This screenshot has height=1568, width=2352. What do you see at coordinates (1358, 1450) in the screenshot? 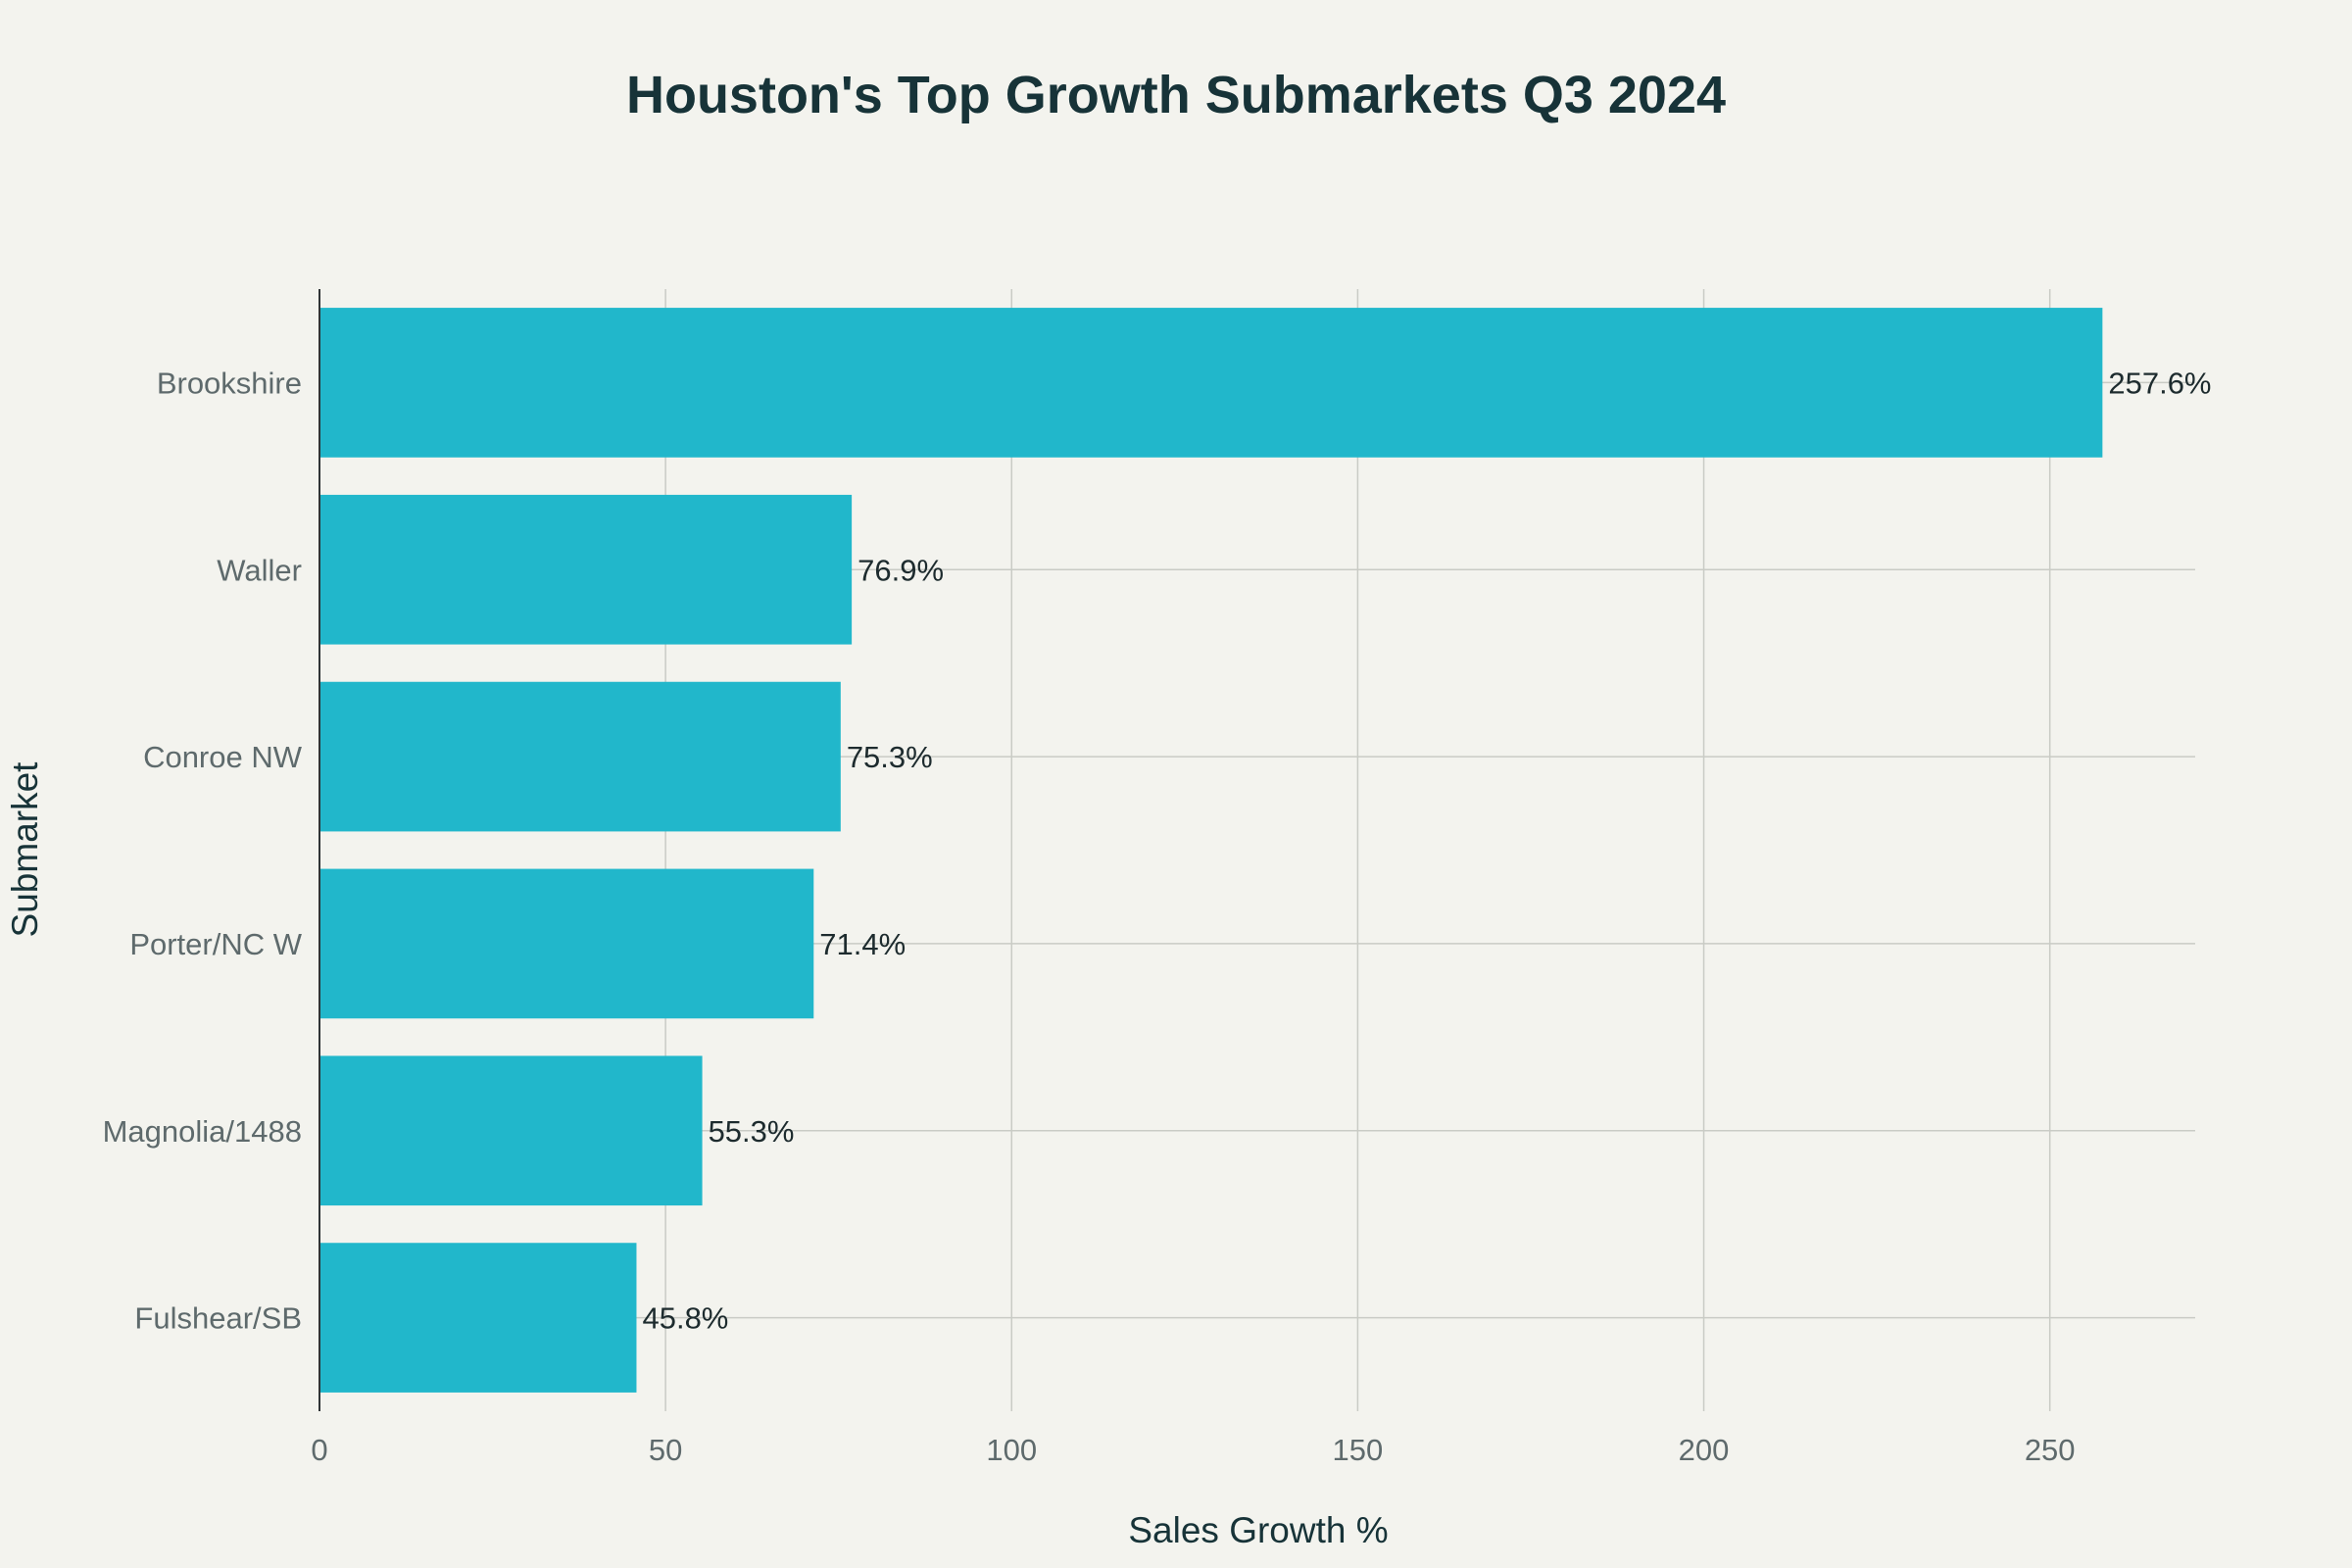
I see `x-tick-label: 150` at bounding box center [1358, 1450].